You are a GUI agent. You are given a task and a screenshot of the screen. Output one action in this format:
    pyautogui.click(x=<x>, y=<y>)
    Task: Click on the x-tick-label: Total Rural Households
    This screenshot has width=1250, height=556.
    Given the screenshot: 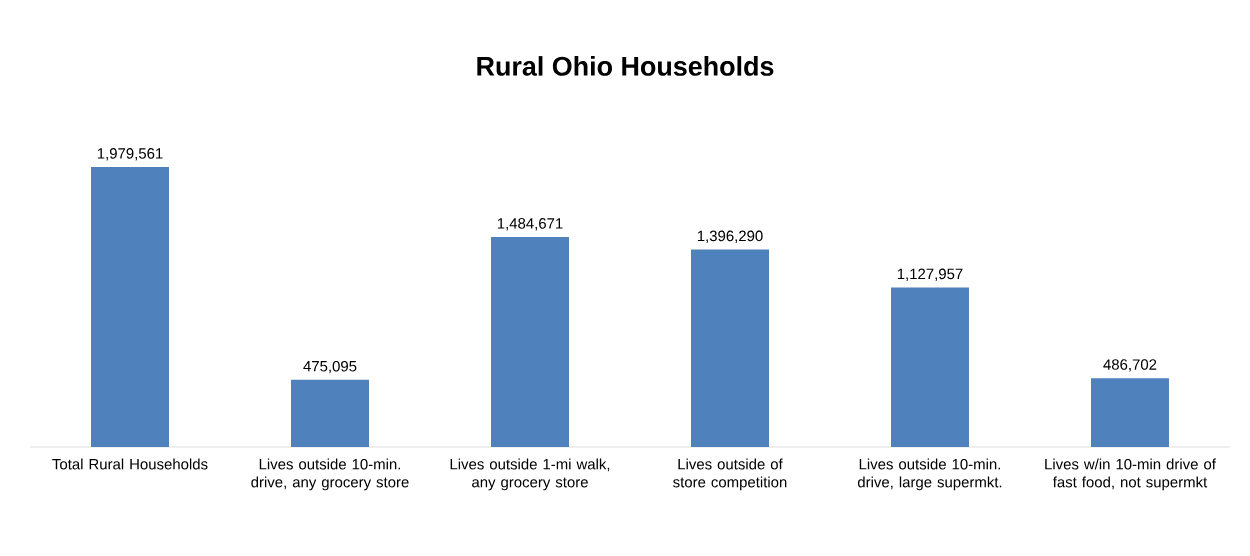 What is the action you would take?
    pyautogui.click(x=130, y=464)
    